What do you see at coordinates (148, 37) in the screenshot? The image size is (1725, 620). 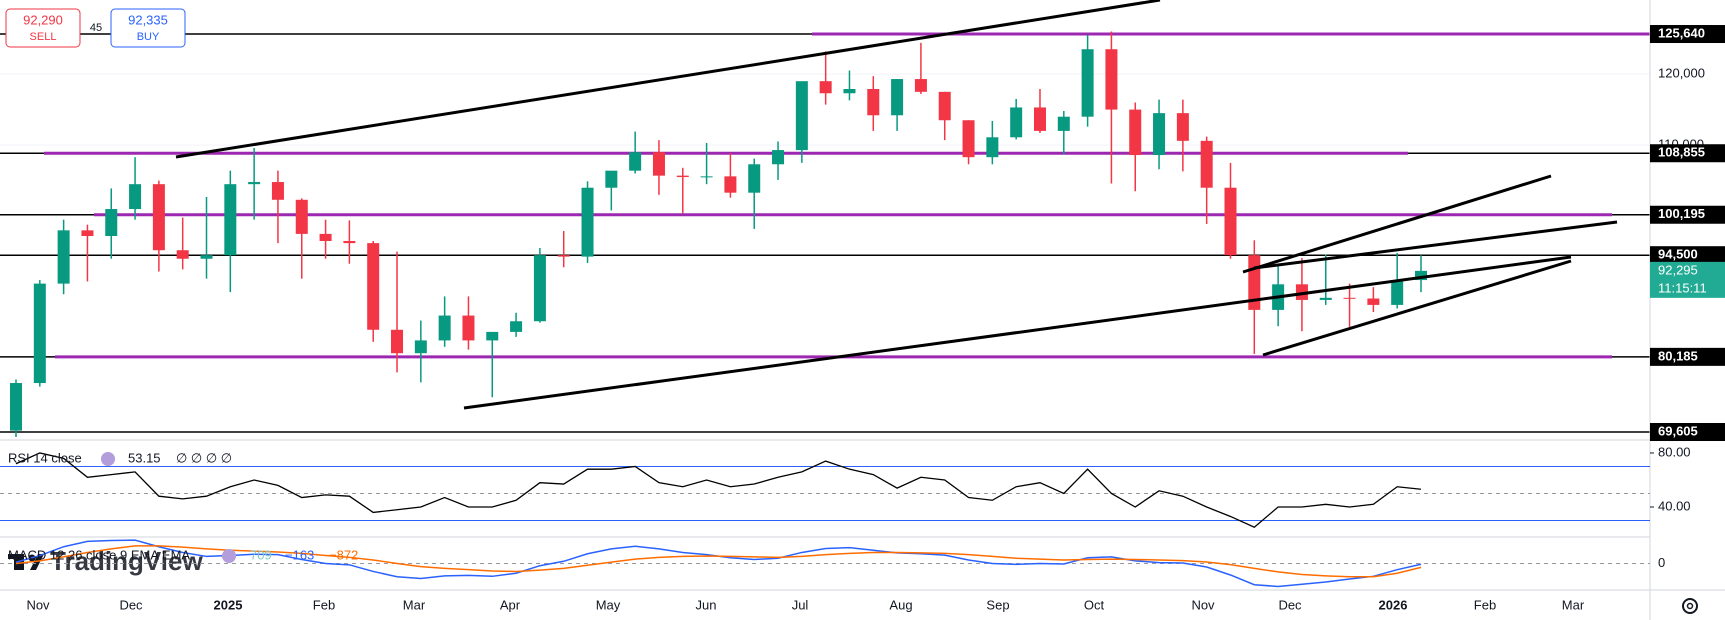 I see `buy-label: BUY` at bounding box center [148, 37].